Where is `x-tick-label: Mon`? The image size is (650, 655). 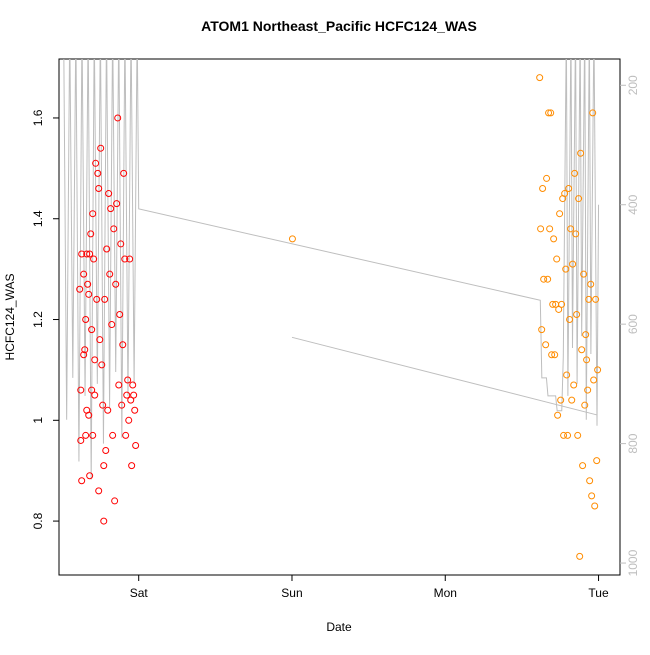 x-tick-label: Mon is located at coordinates (445, 593).